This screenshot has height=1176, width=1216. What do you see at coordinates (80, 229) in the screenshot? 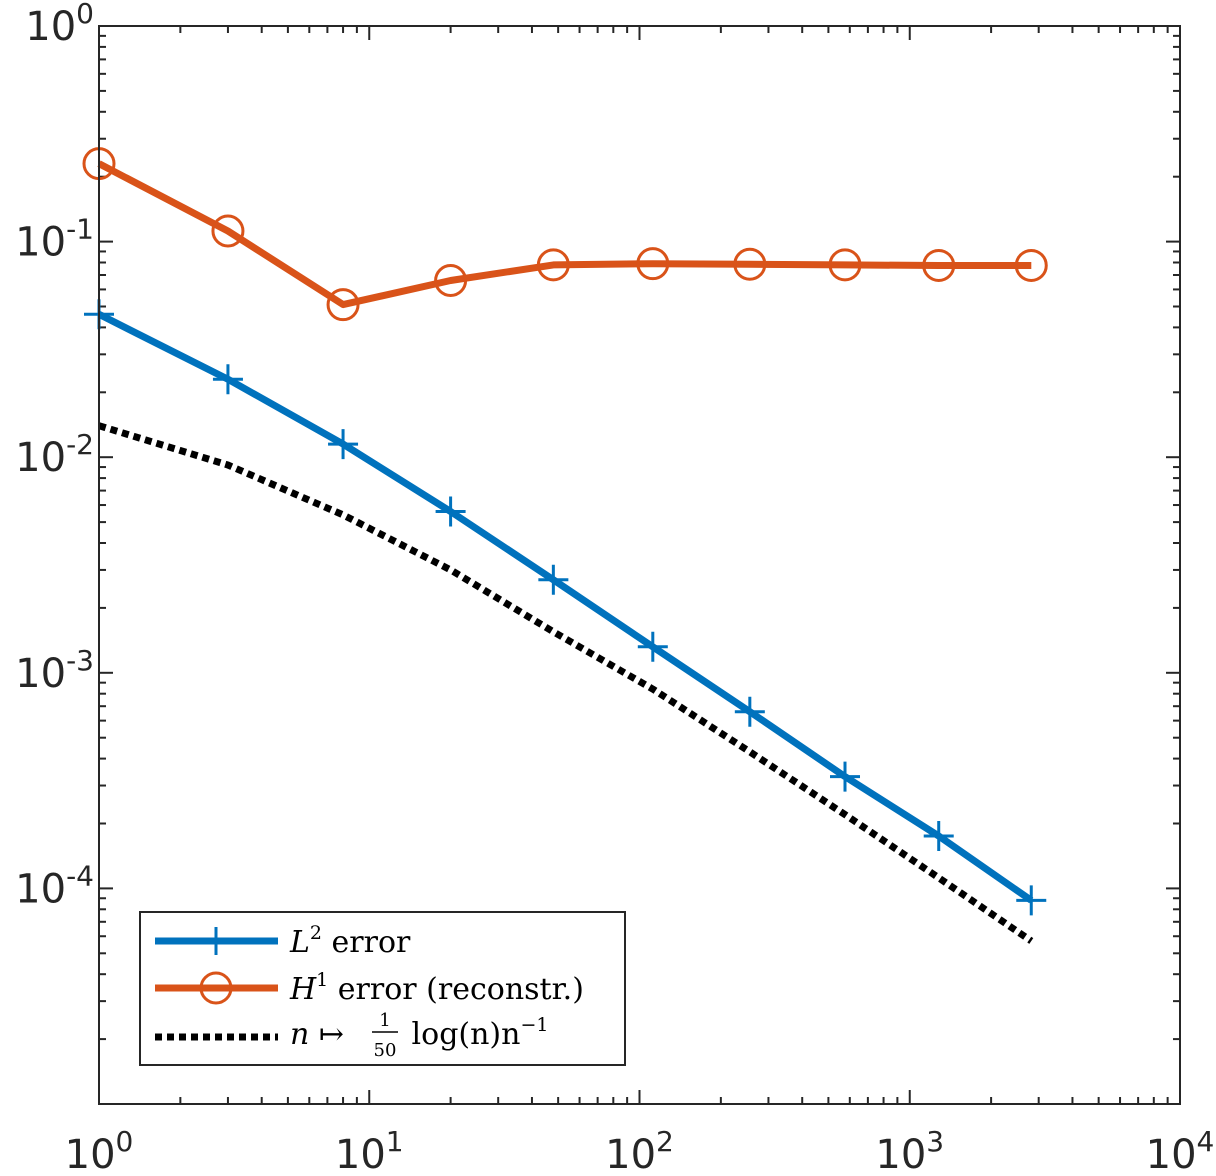
I see `y-tick-label-exponent: -1` at bounding box center [80, 229].